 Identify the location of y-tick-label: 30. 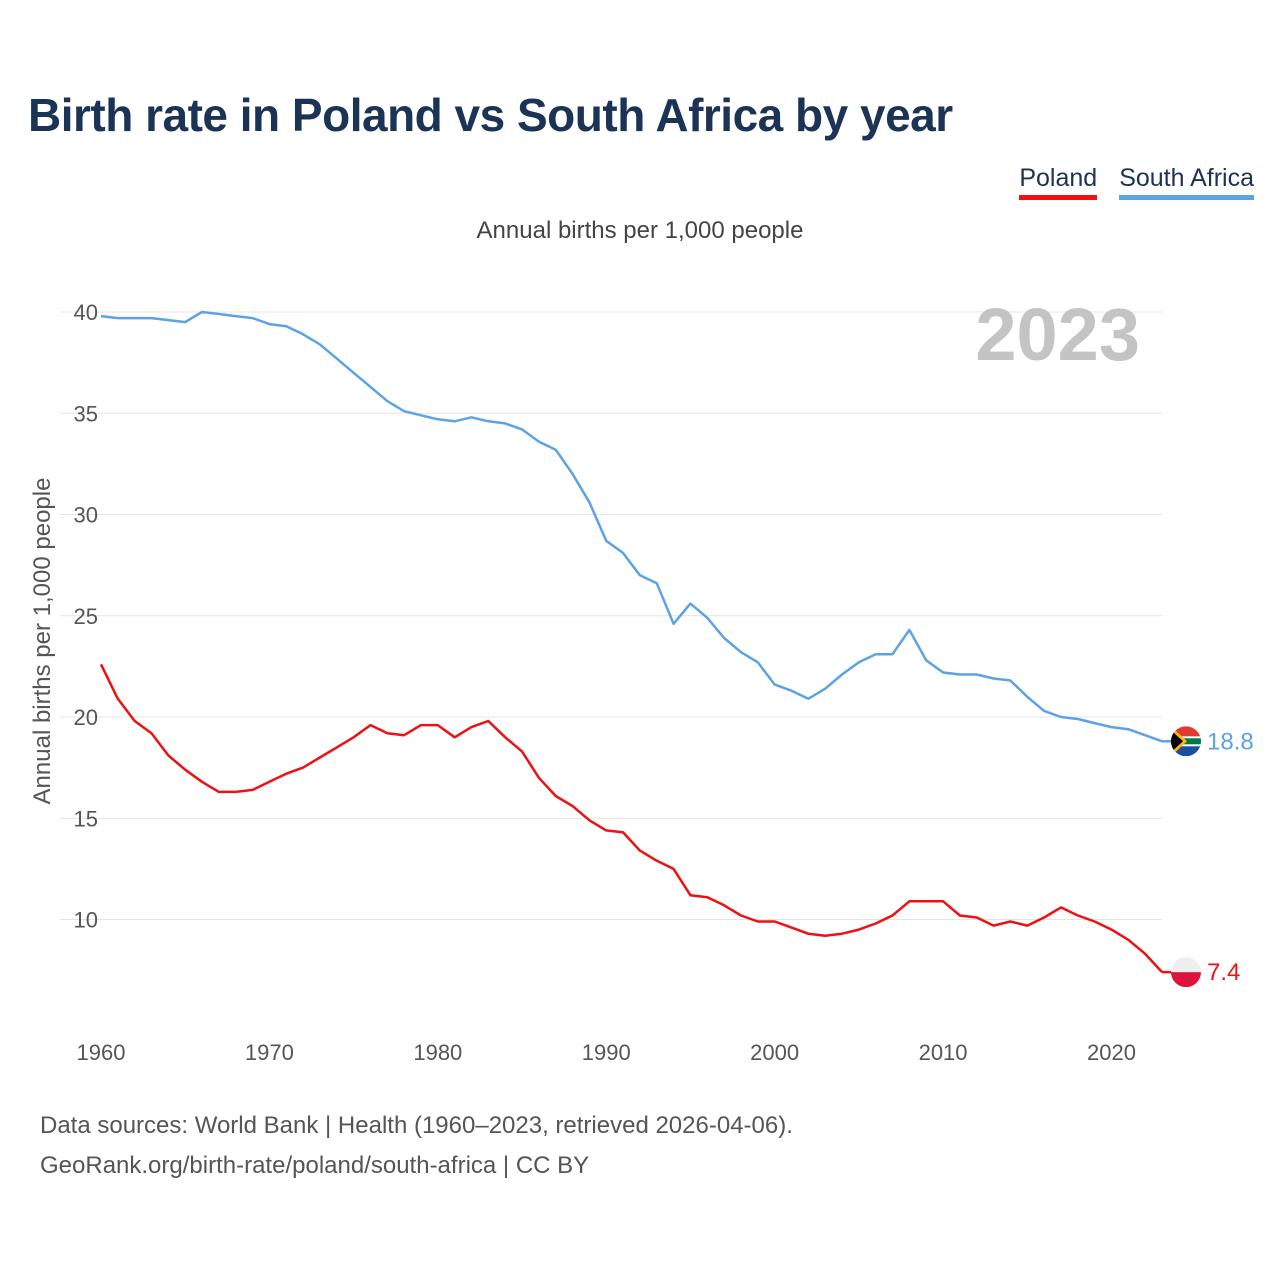
(86, 515).